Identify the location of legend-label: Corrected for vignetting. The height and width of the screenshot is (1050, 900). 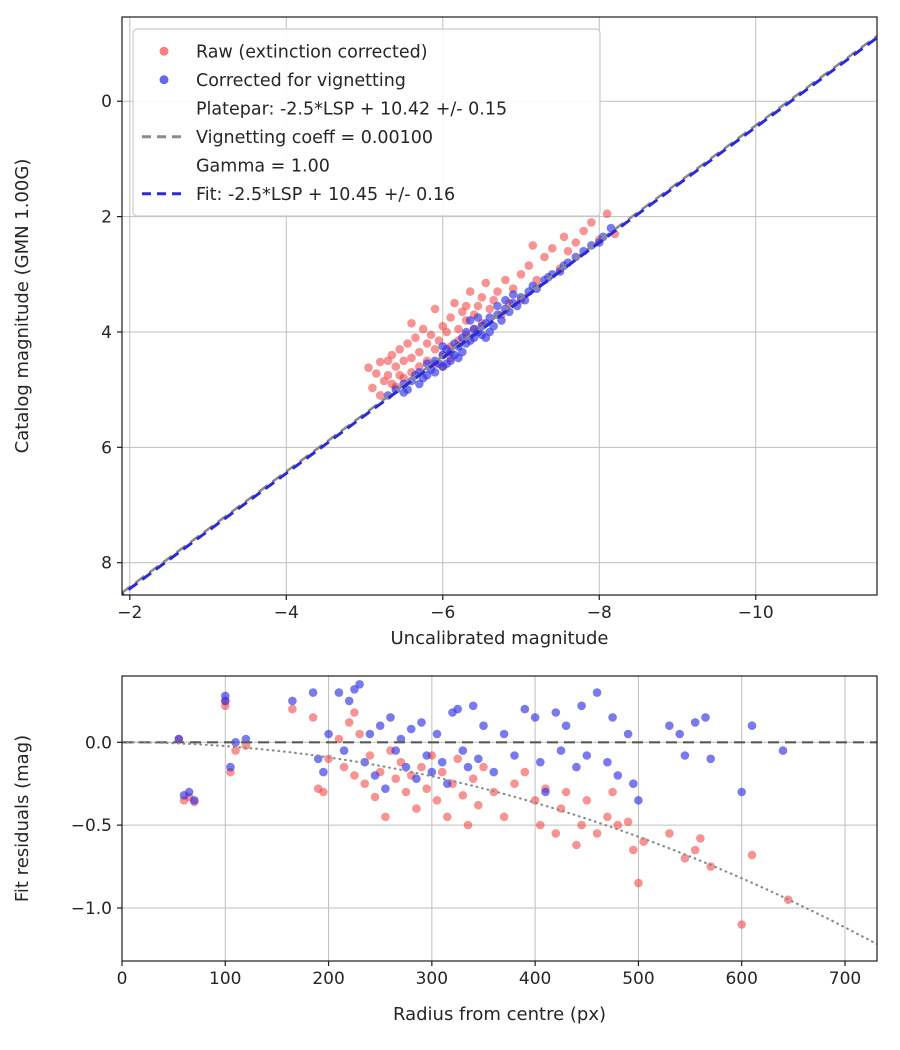
(301, 81).